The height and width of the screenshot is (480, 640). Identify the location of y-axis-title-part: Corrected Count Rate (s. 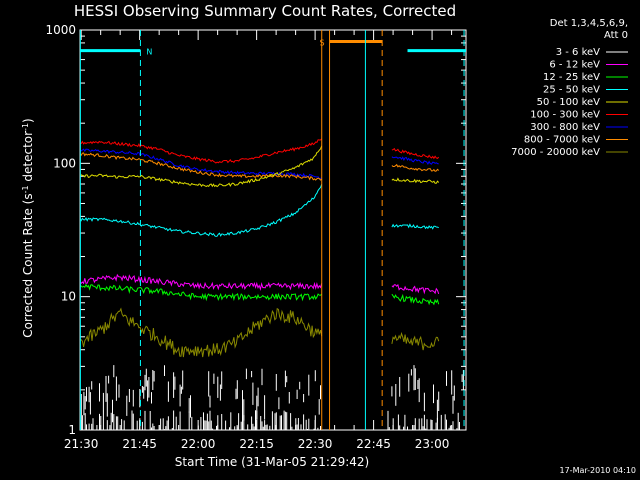
(28, 265).